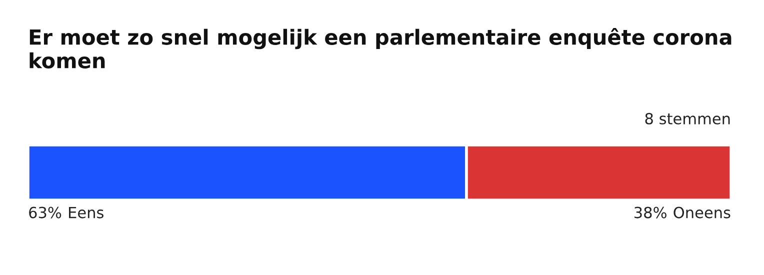 Image resolution: width=764 pixels, height=275 pixels. I want to click on data-label: 38%, so click(650, 212).